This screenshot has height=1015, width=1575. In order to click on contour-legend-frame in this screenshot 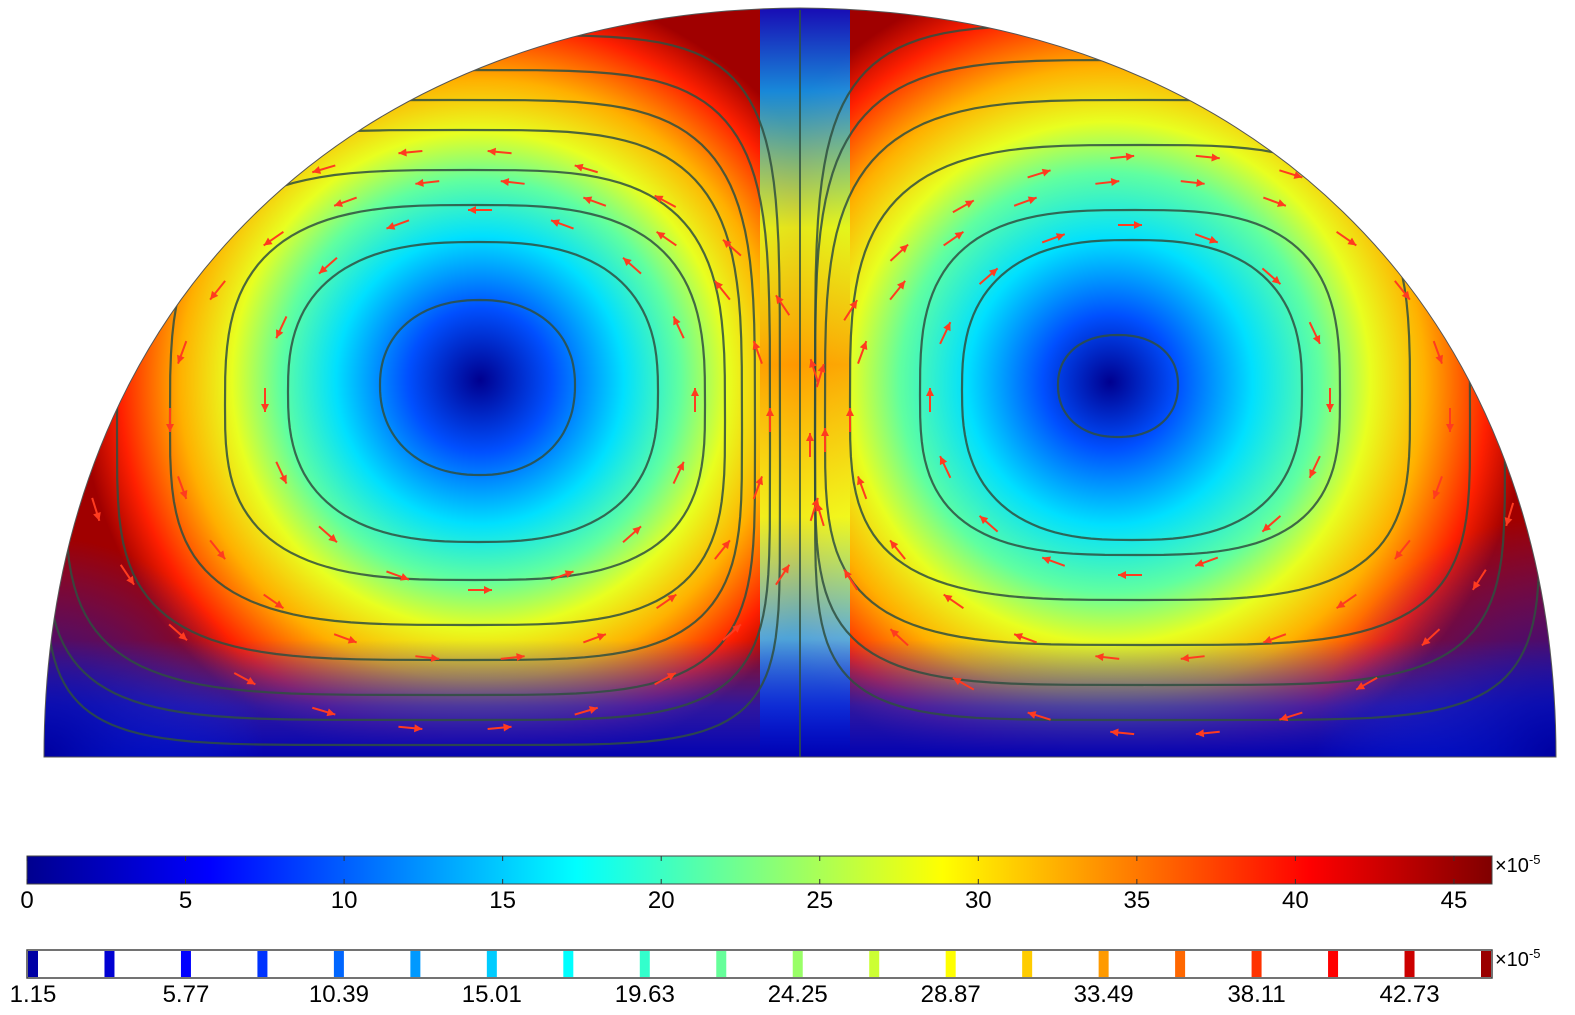, I will do `click(759, 964)`.